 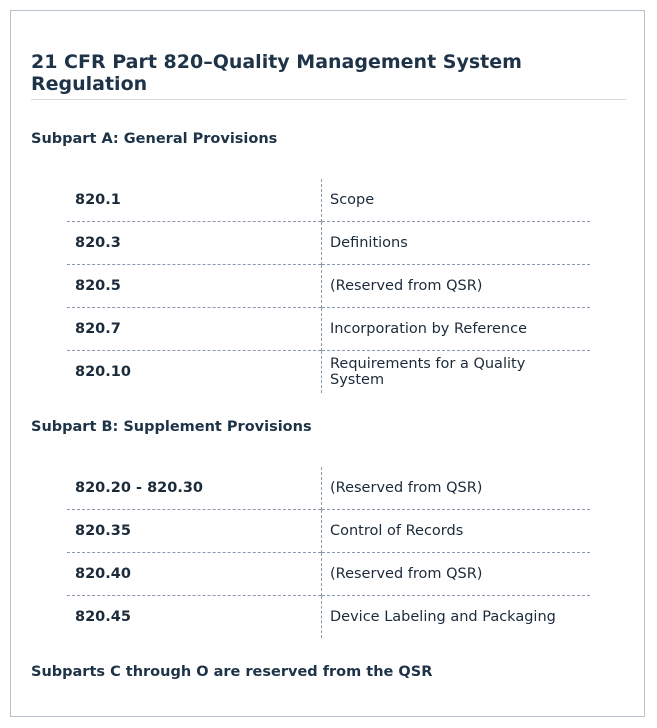 I want to click on section-number: 820.20 - 820.30, so click(x=194, y=488).